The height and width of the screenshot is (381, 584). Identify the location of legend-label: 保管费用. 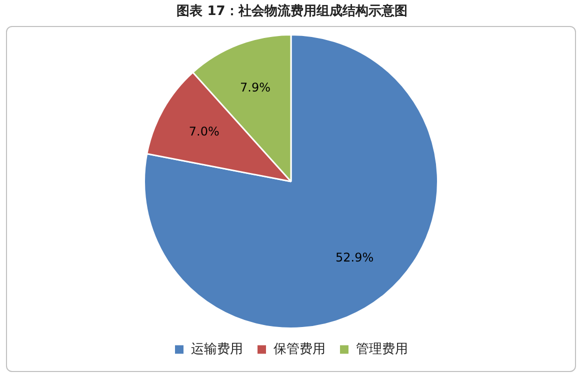
(299, 349).